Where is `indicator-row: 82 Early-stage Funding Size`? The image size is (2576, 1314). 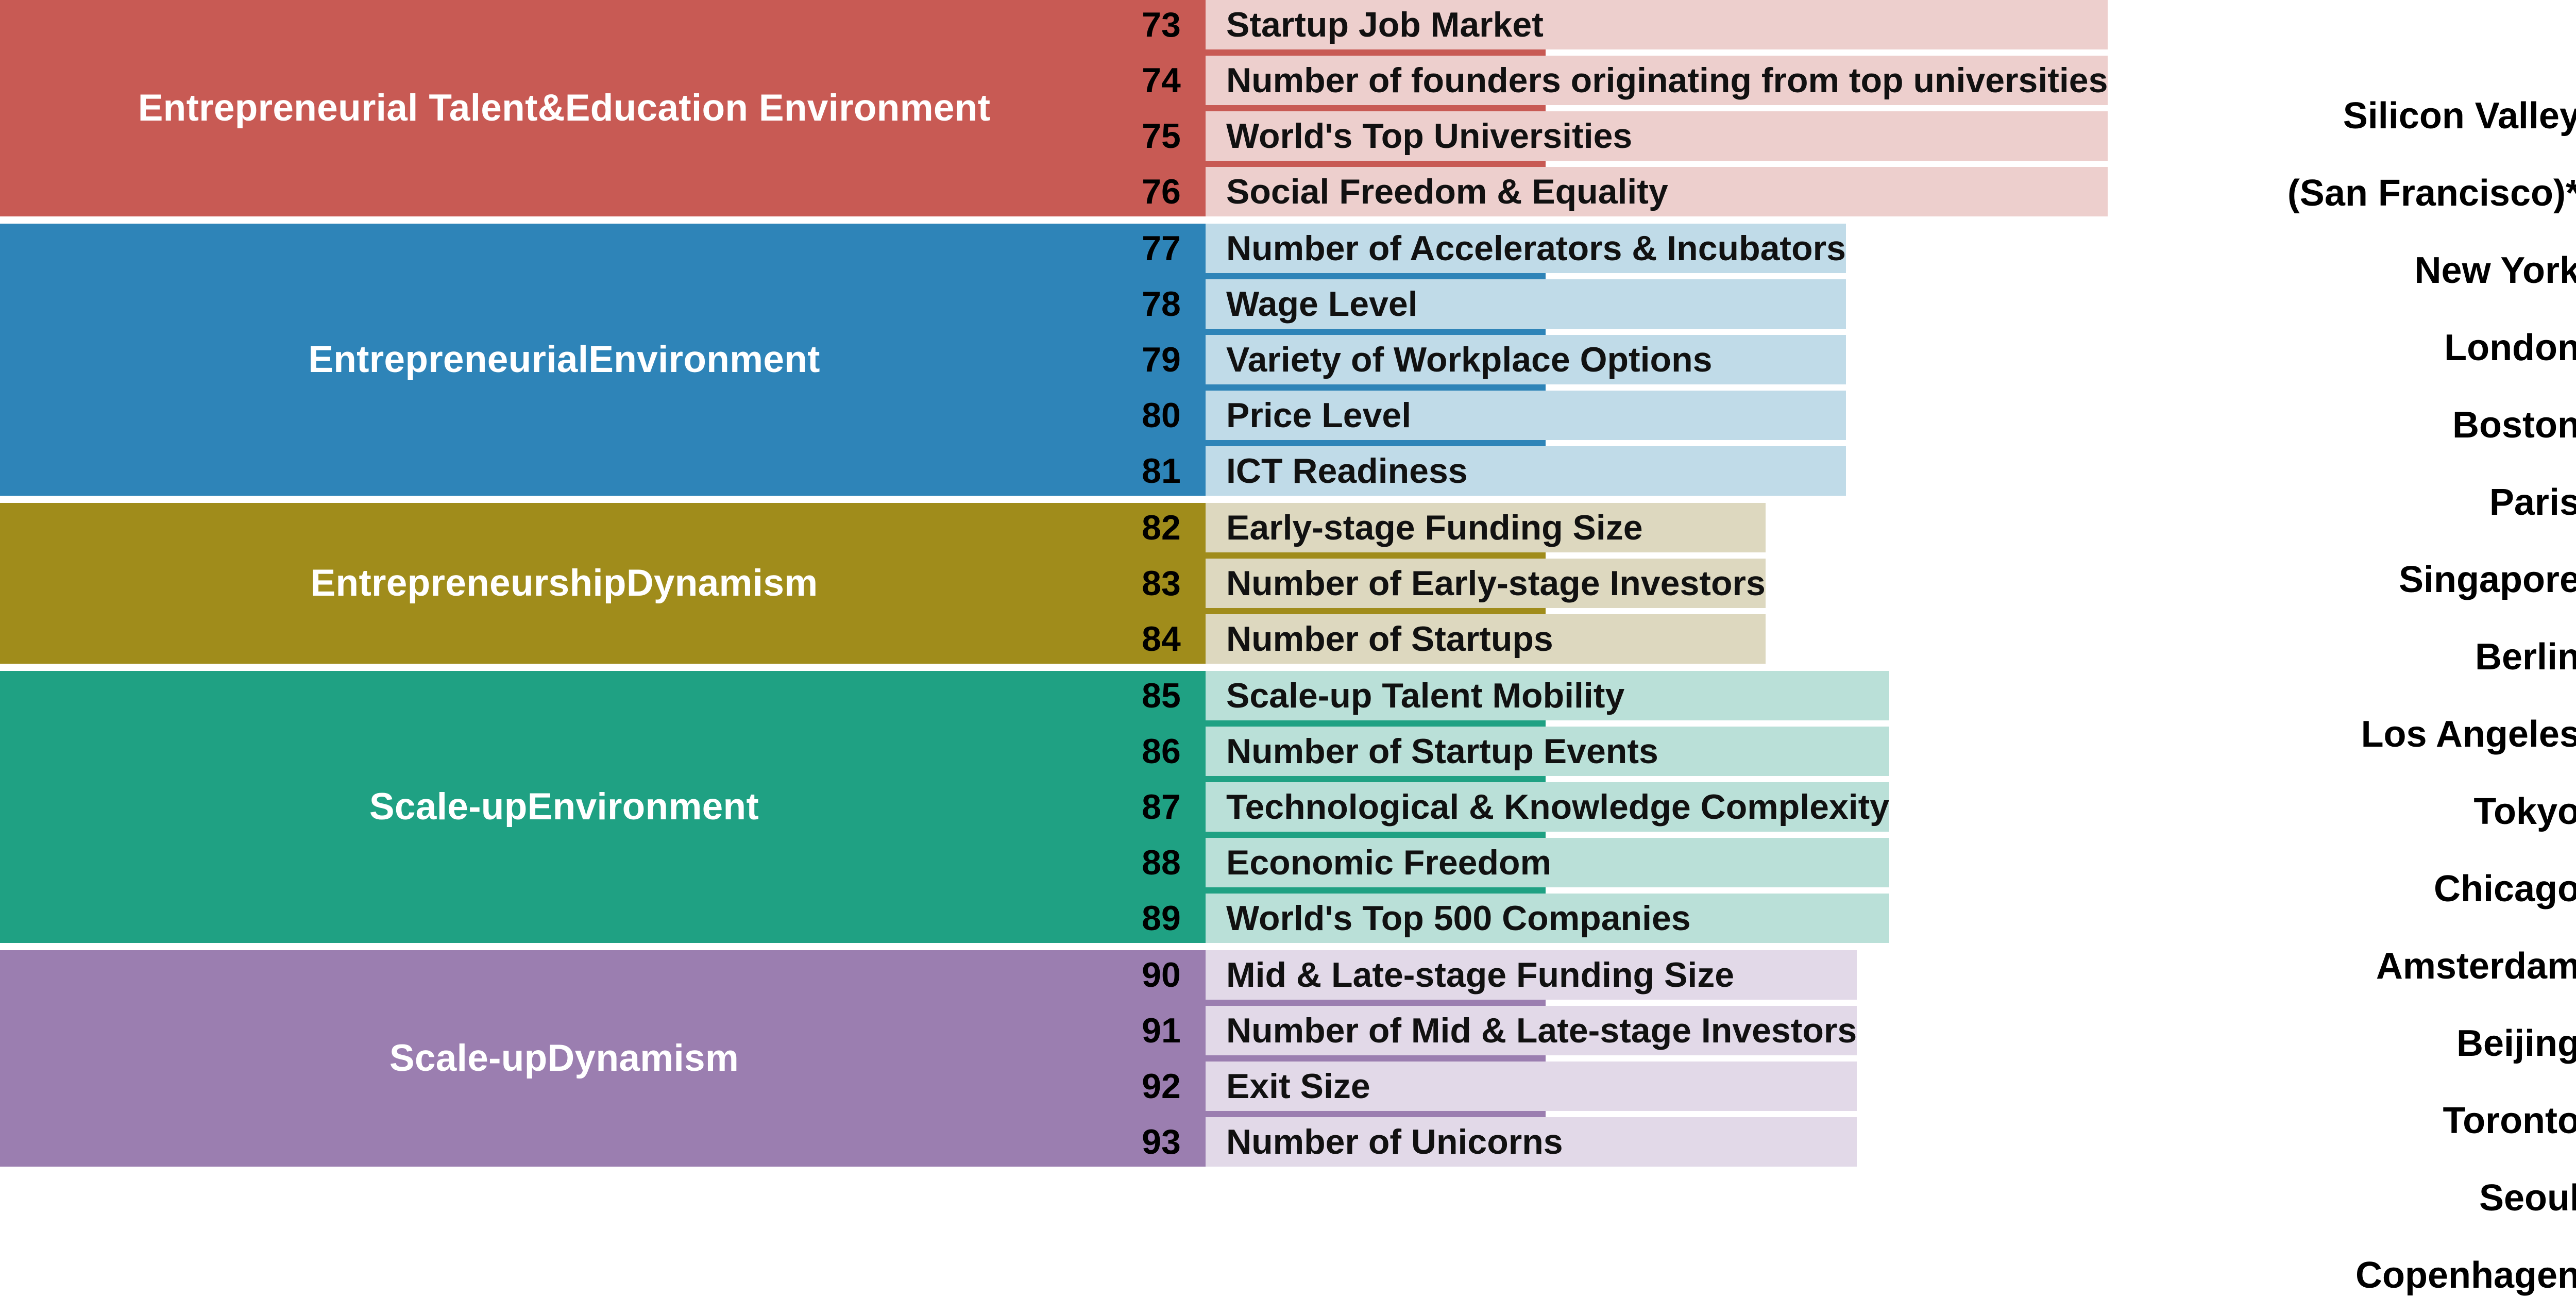
indicator-row: 82 Early-stage Funding Size is located at coordinates (1447, 527).